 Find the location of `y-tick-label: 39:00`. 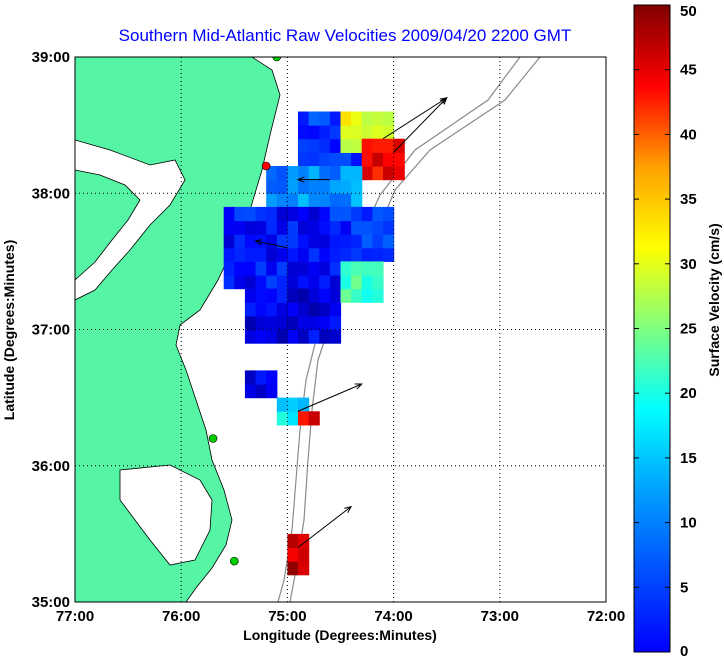

y-tick-label: 39:00 is located at coordinates (51, 57).